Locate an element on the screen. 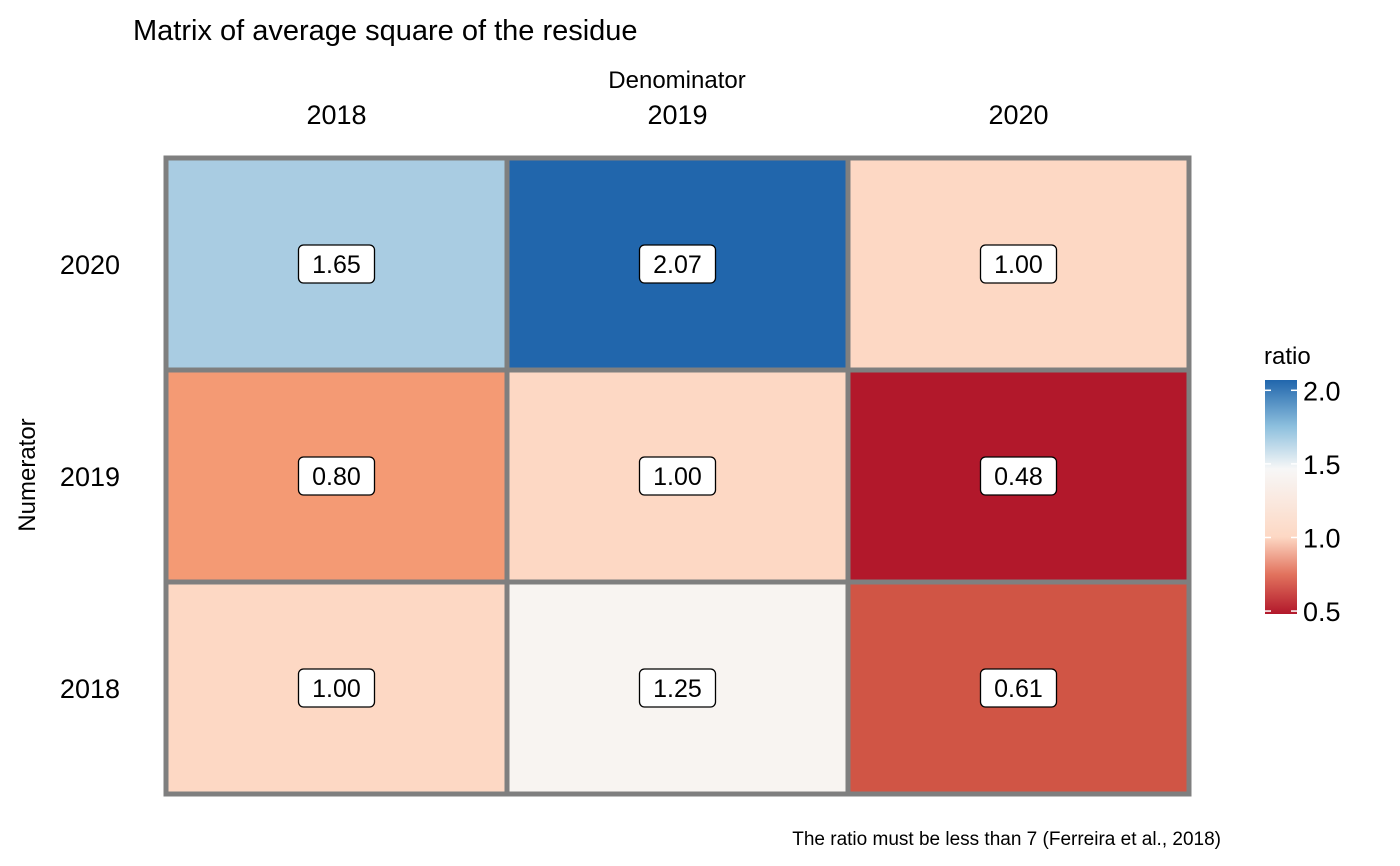 Image resolution: width=1400 pixels, height=866 pixels. cell-value-label: 1.25 is located at coordinates (677, 689).